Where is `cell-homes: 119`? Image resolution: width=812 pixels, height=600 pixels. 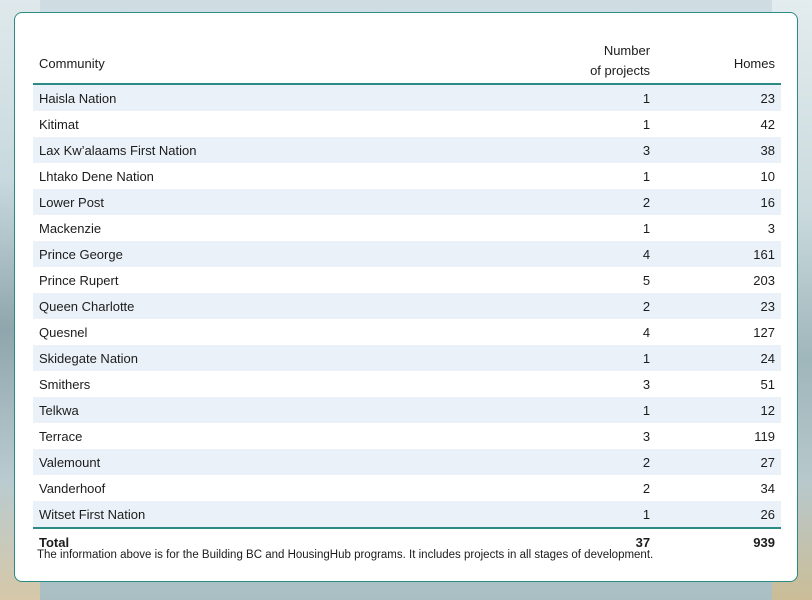 cell-homes: 119 is located at coordinates (764, 436).